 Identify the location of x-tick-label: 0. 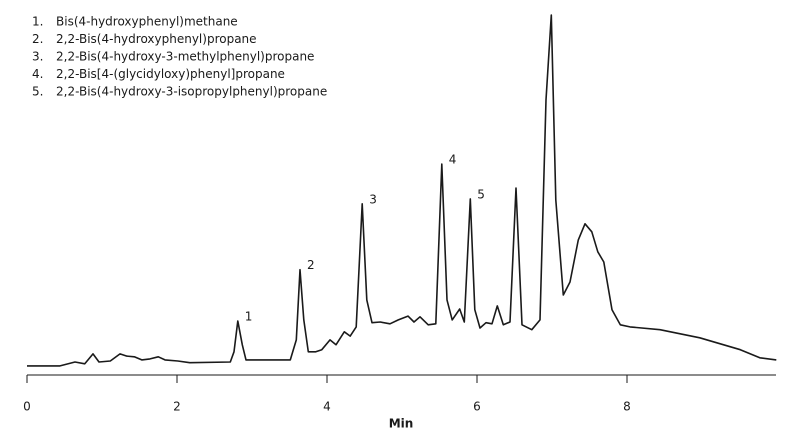
(27, 407).